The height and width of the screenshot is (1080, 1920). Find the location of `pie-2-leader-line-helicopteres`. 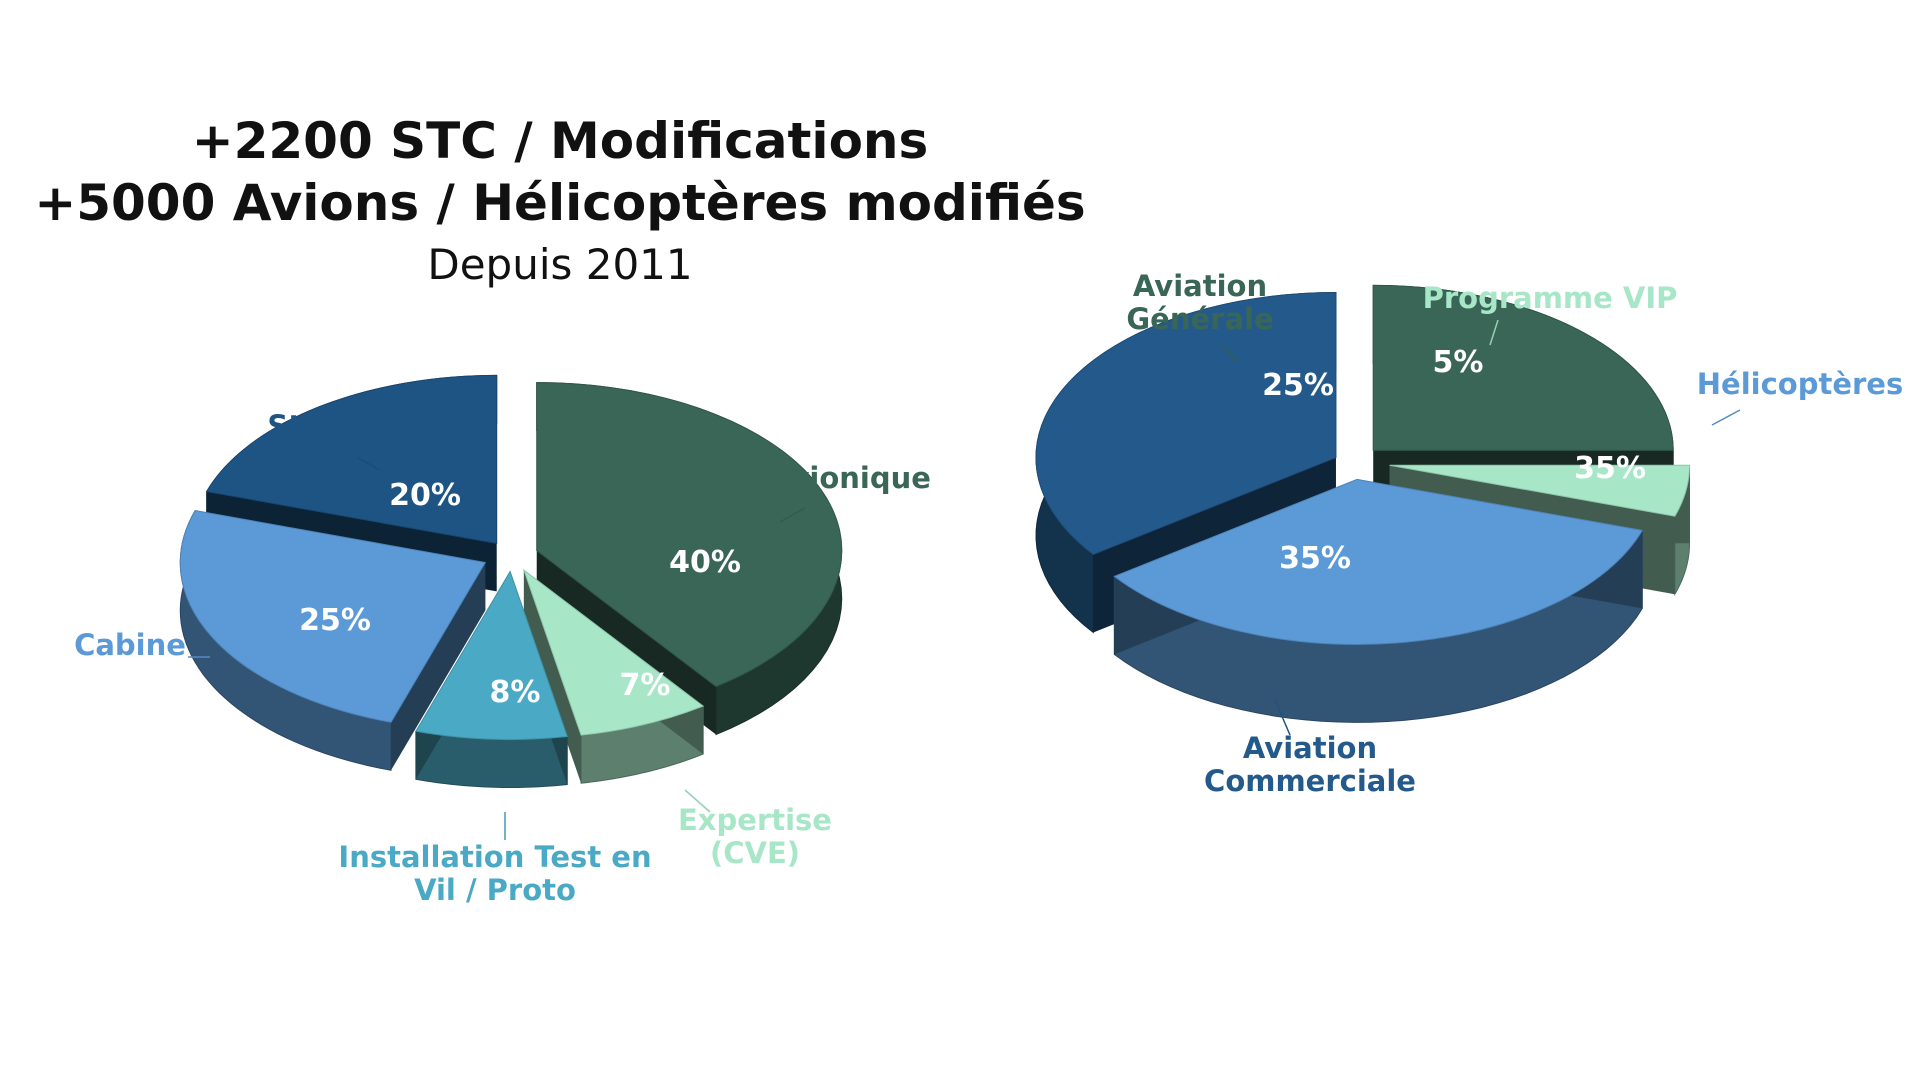

pie-2-leader-line-helicopteres is located at coordinates (1726, 417).